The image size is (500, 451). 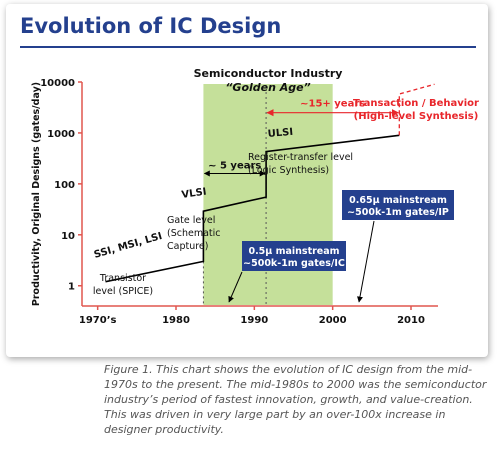 I want to click on golden-age-sublabel: “Golden Age”, so click(x=267, y=87).